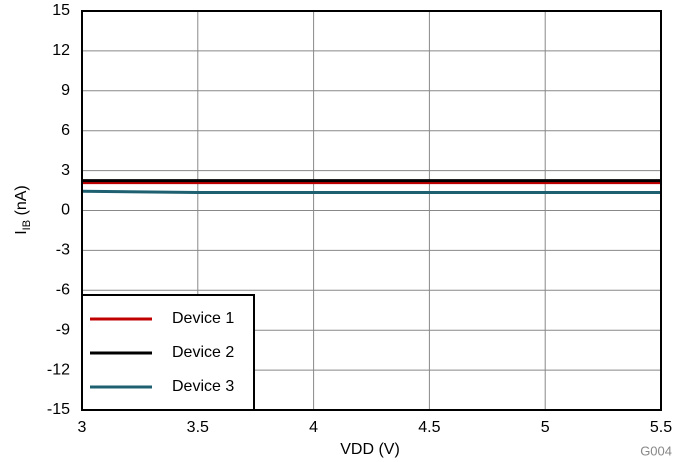  I want to click on y-label-main: I, so click(21, 232).